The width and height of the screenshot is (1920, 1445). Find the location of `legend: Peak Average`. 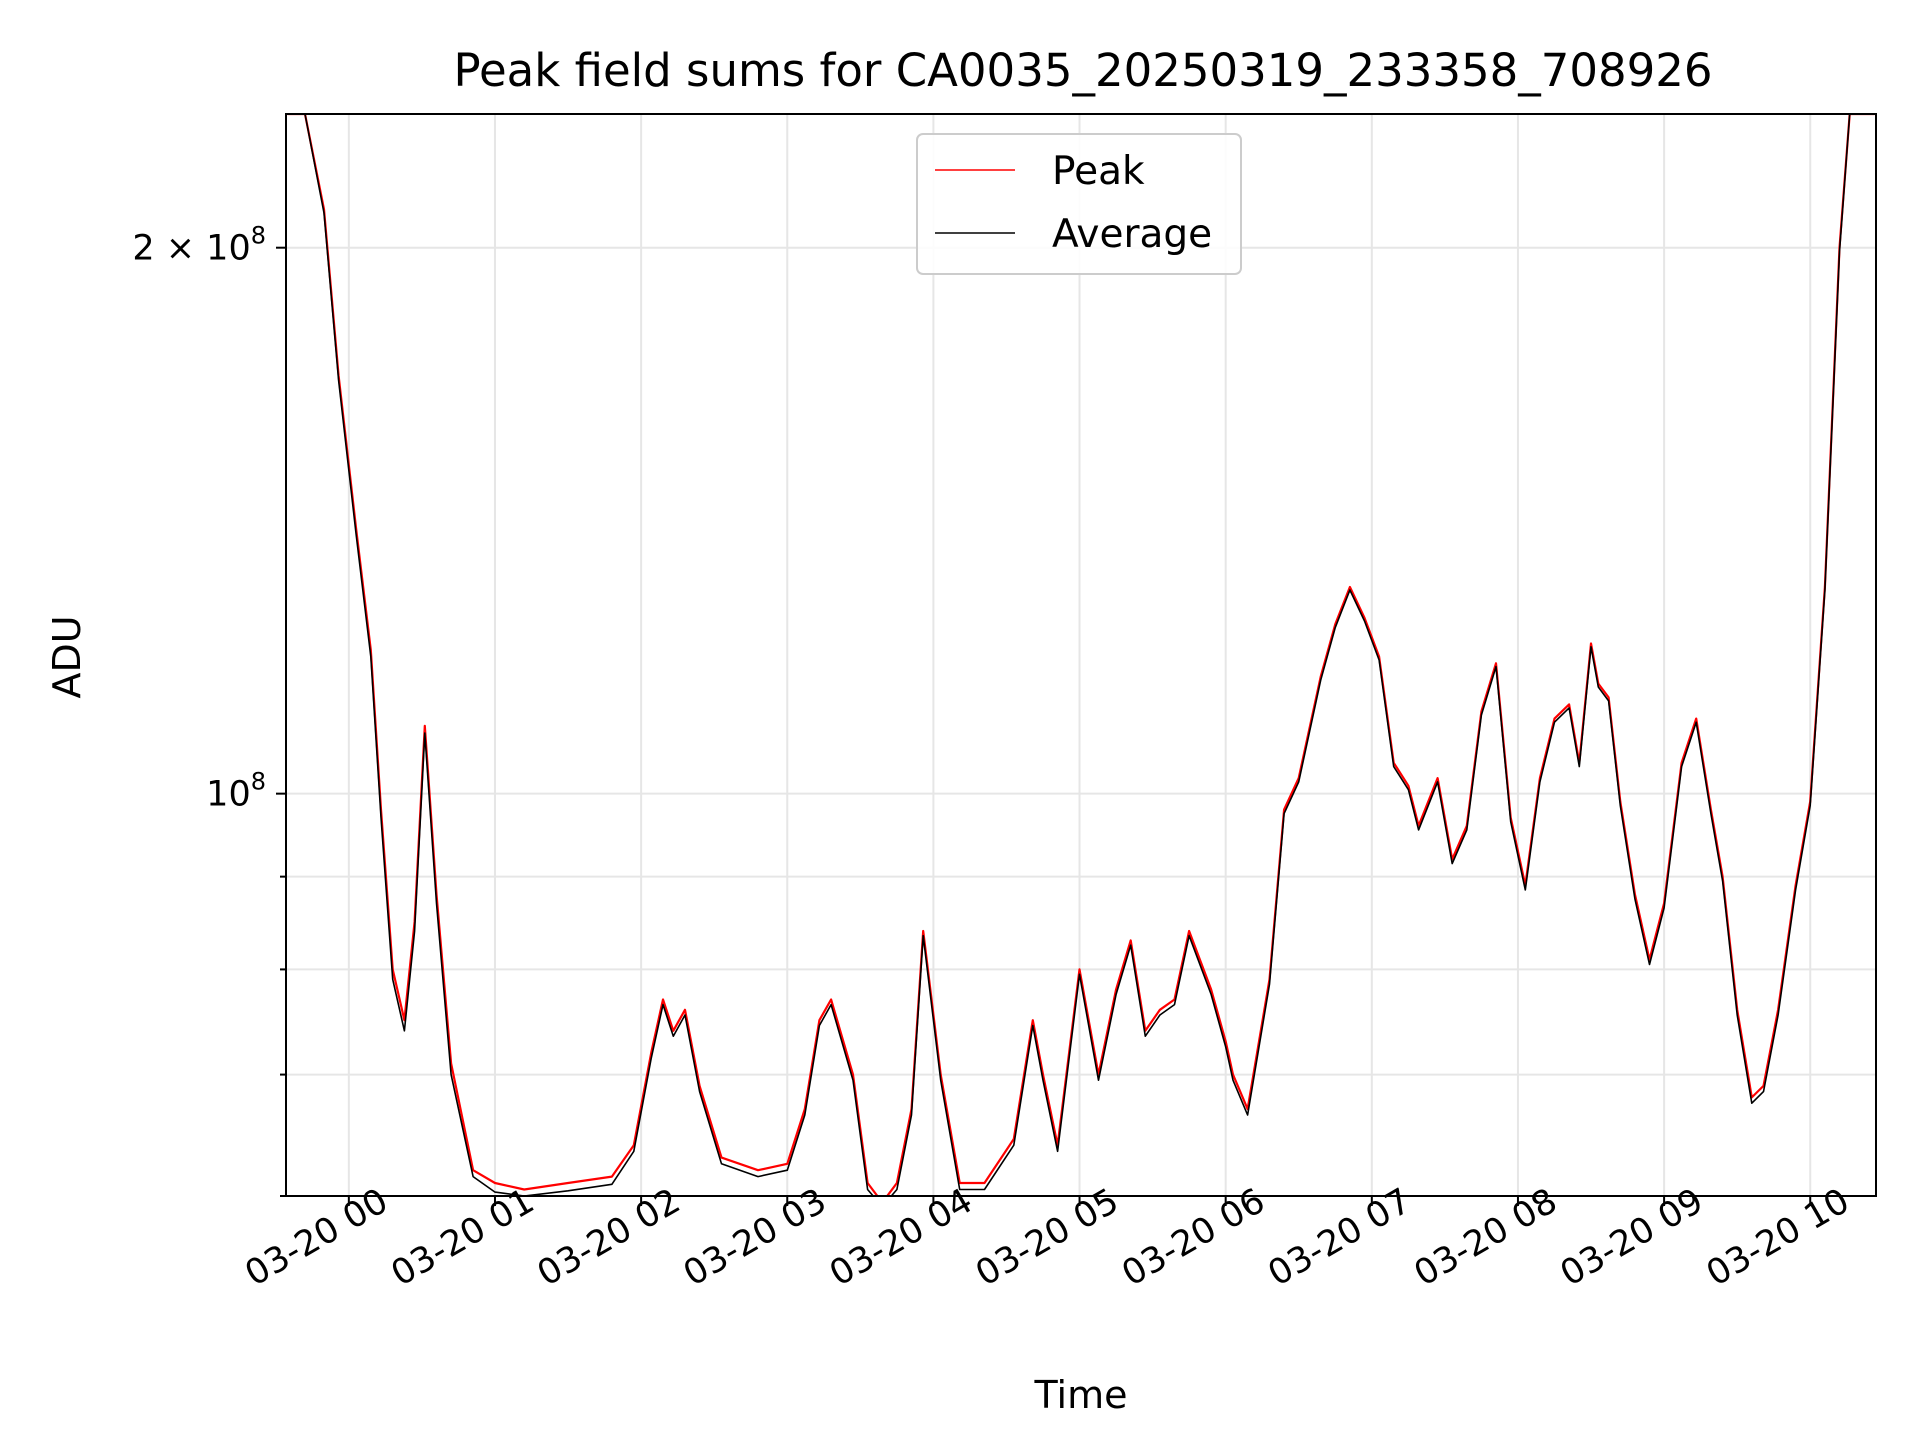

legend: Peak Average is located at coordinates (1079, 204).